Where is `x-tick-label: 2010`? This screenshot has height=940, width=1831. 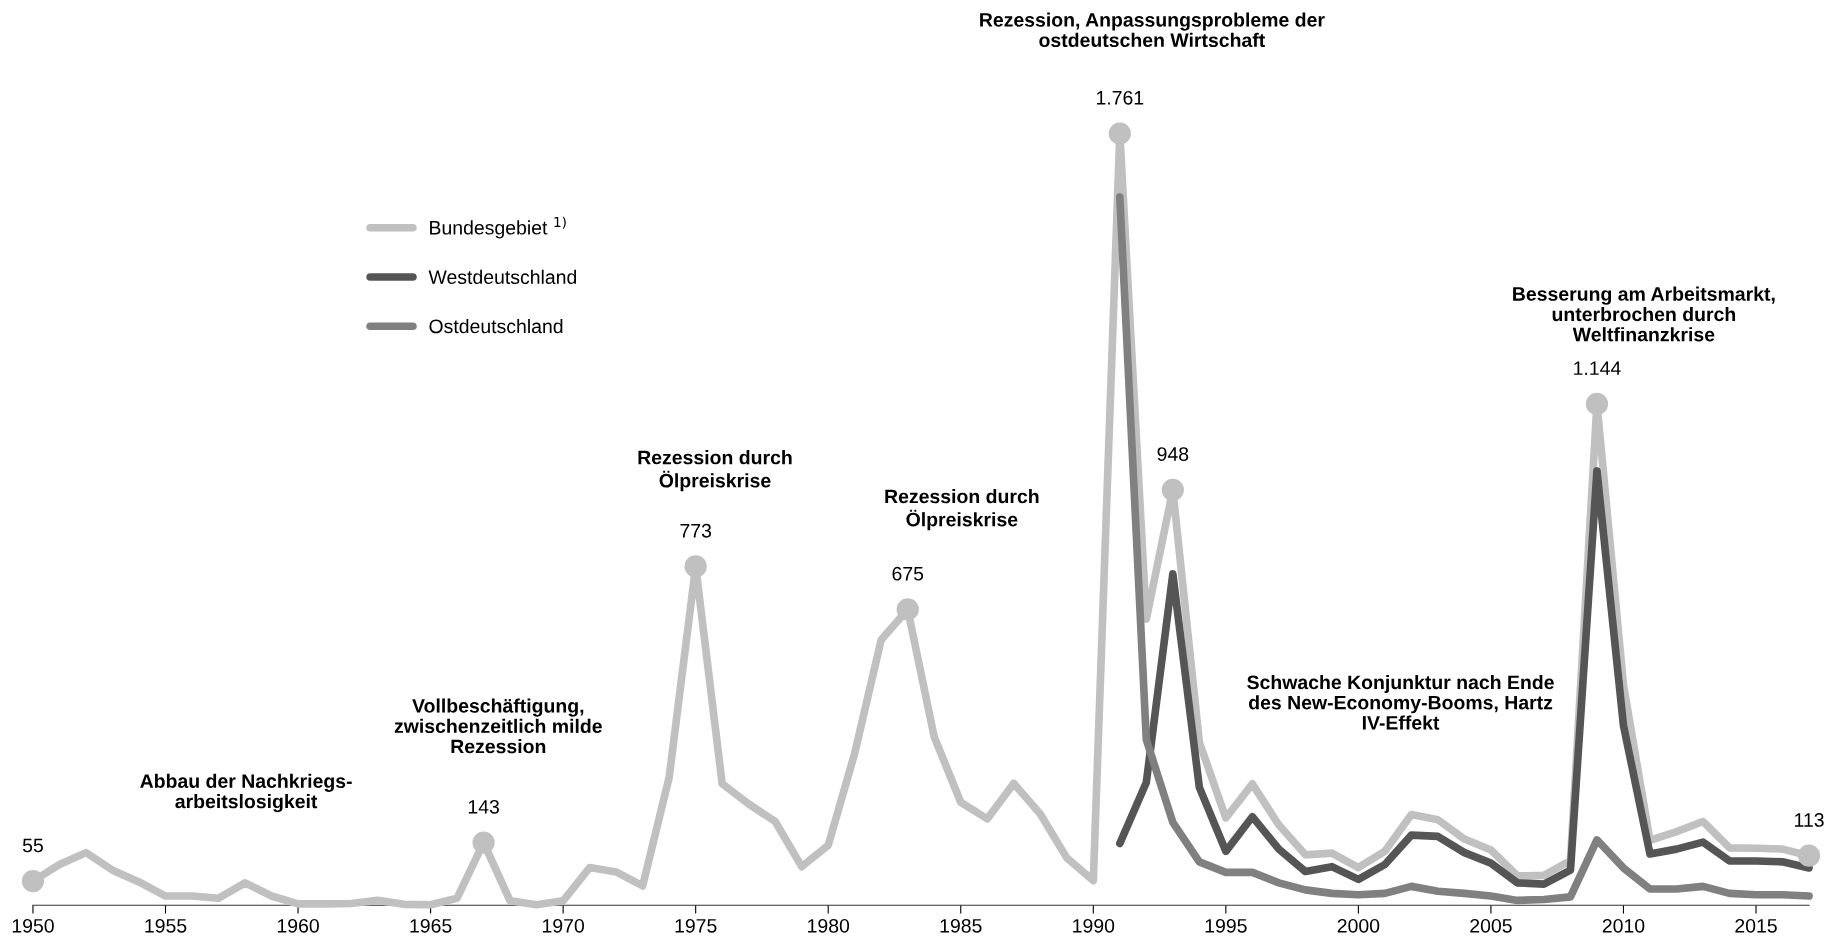
x-tick-label: 2010 is located at coordinates (1623, 925).